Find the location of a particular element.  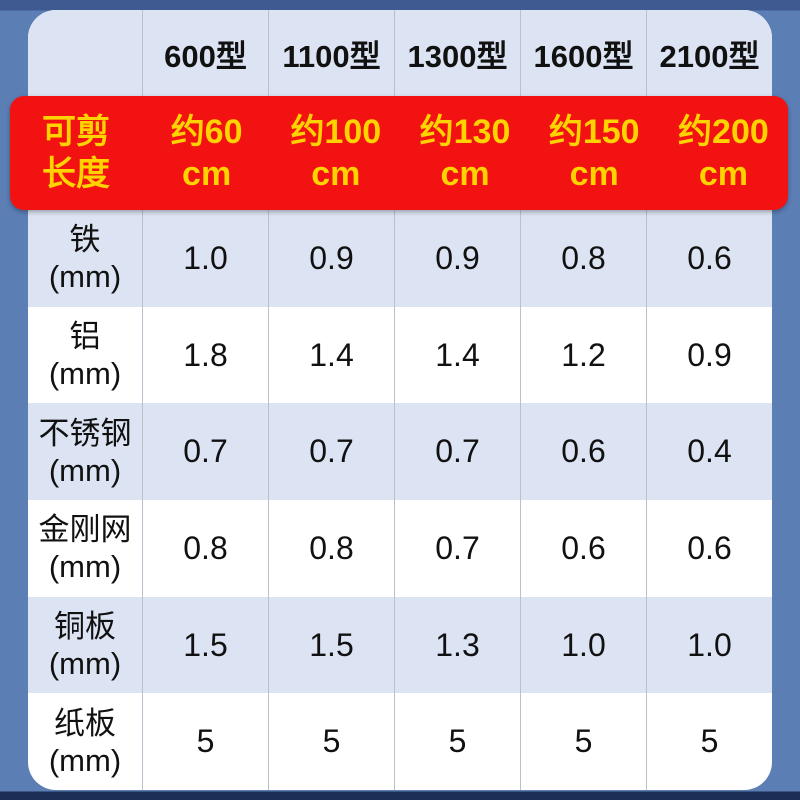

header-corner-cell is located at coordinates (85, 53).